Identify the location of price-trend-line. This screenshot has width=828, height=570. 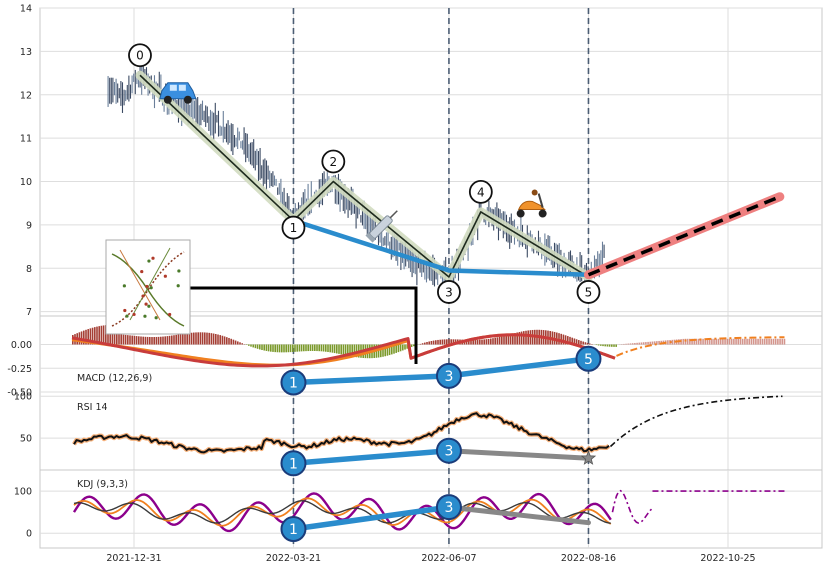
(441, 248).